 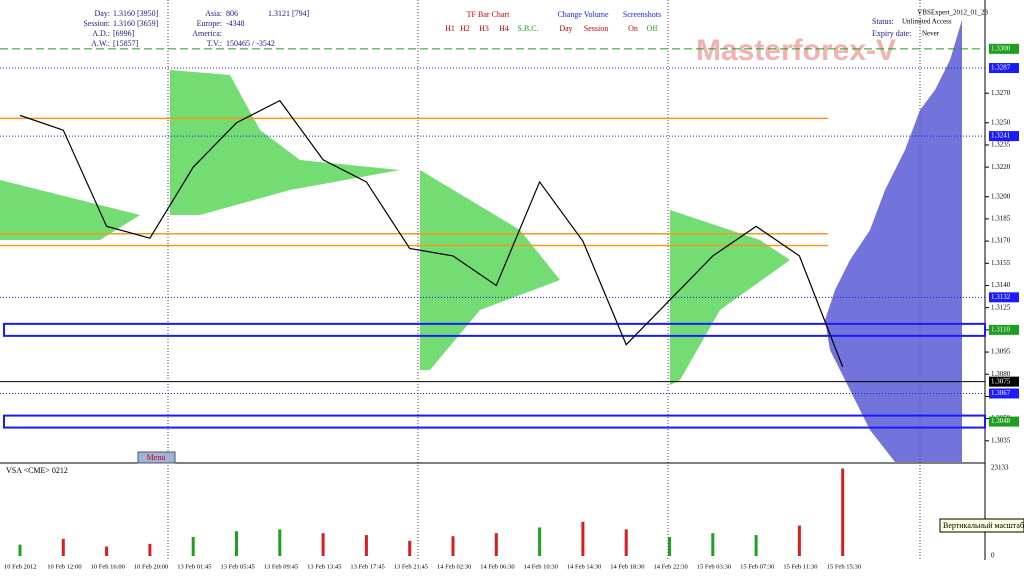 I want to click on value: Never, so click(x=931, y=34).